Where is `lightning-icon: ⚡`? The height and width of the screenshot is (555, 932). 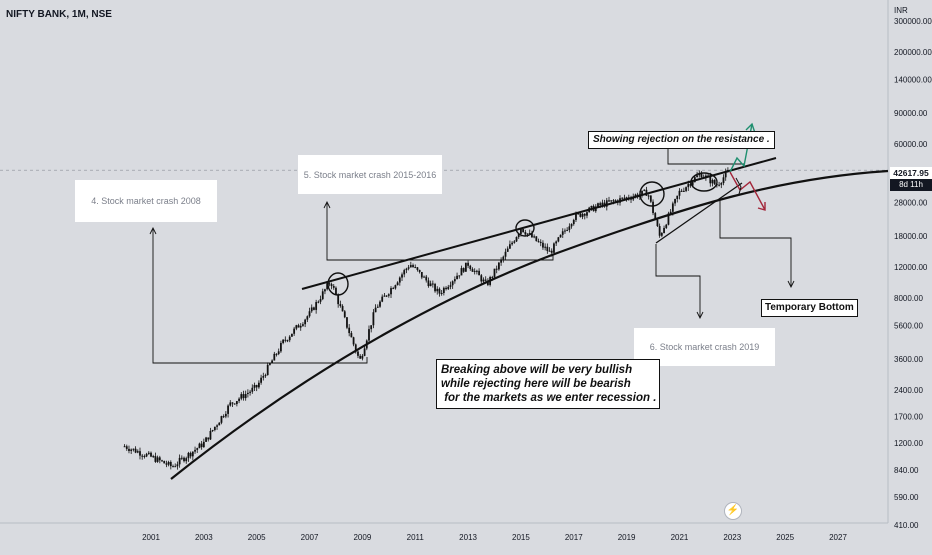
lightning-icon: ⚡ is located at coordinates (733, 511).